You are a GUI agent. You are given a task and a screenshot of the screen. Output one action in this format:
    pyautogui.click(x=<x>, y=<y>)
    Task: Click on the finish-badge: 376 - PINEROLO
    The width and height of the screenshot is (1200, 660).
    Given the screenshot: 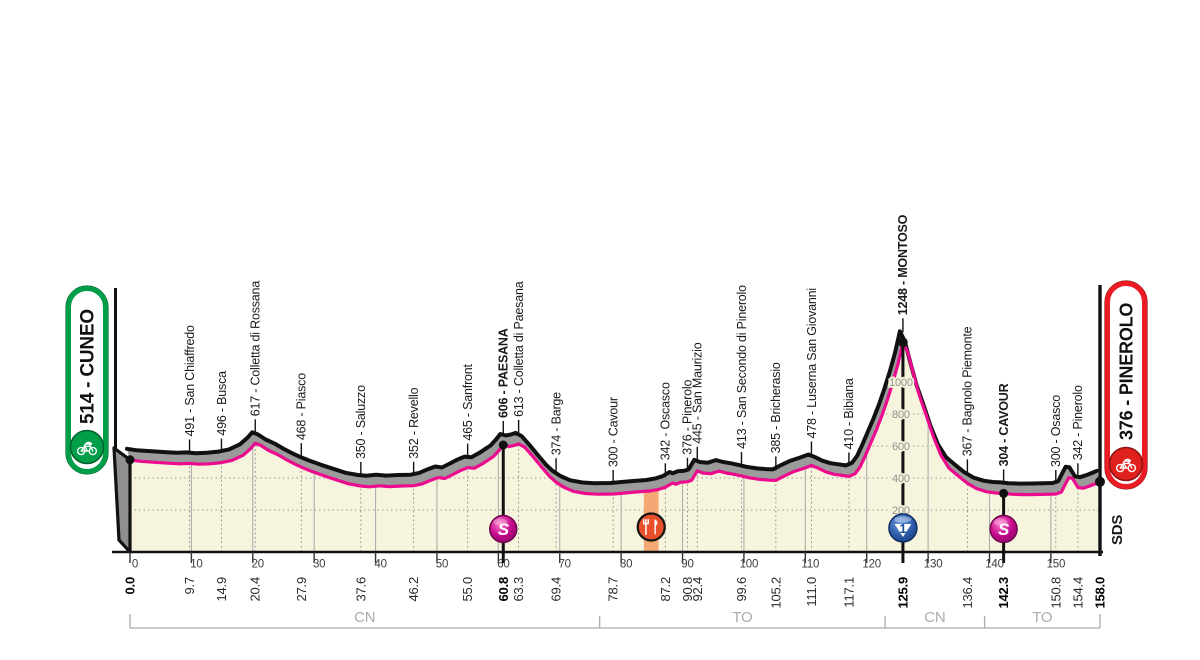 What is the action you would take?
    pyautogui.click(x=1126, y=385)
    